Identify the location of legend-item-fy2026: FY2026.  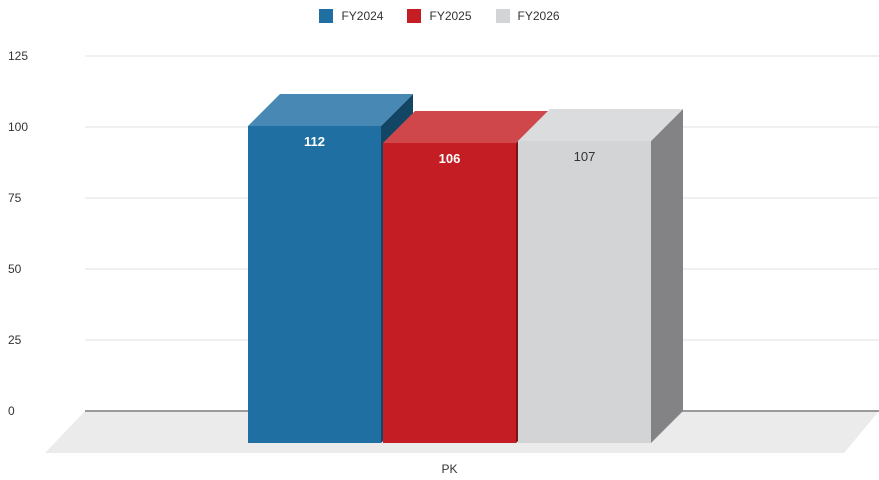
(527, 16).